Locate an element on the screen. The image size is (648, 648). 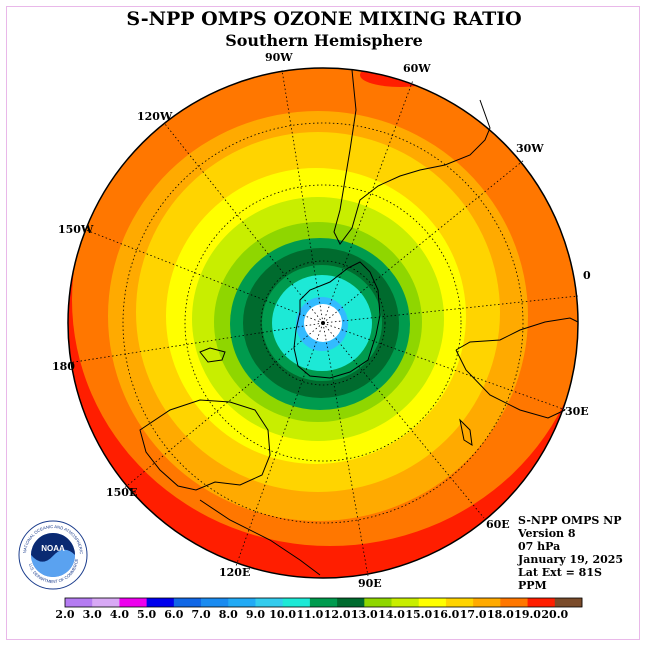
map-title: S-NPP OMPS OZONE MIXING RATIO is located at coordinates (324, 19).